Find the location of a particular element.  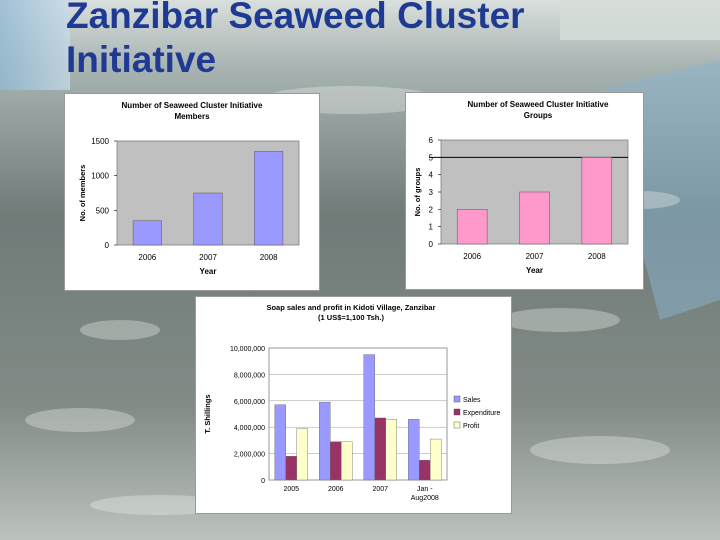

y-tick-label: 6,000,000 is located at coordinates (249, 402).